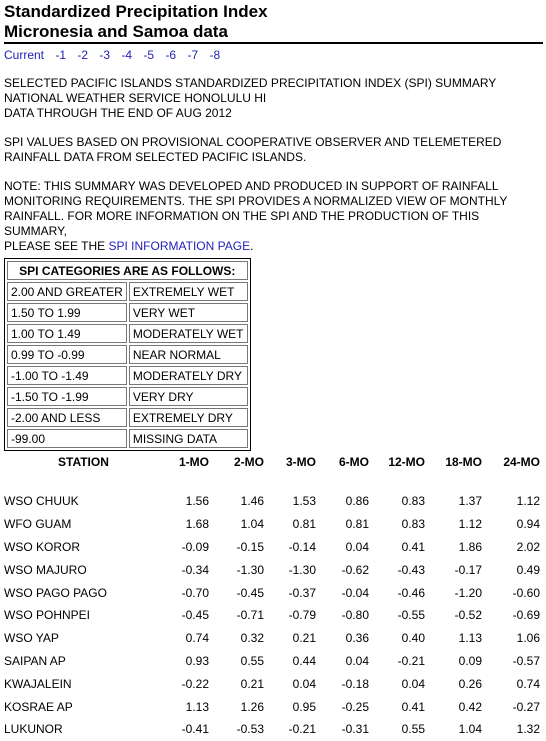  What do you see at coordinates (302, 569) in the screenshot?
I see `spi-value-3-mo: -1.30` at bounding box center [302, 569].